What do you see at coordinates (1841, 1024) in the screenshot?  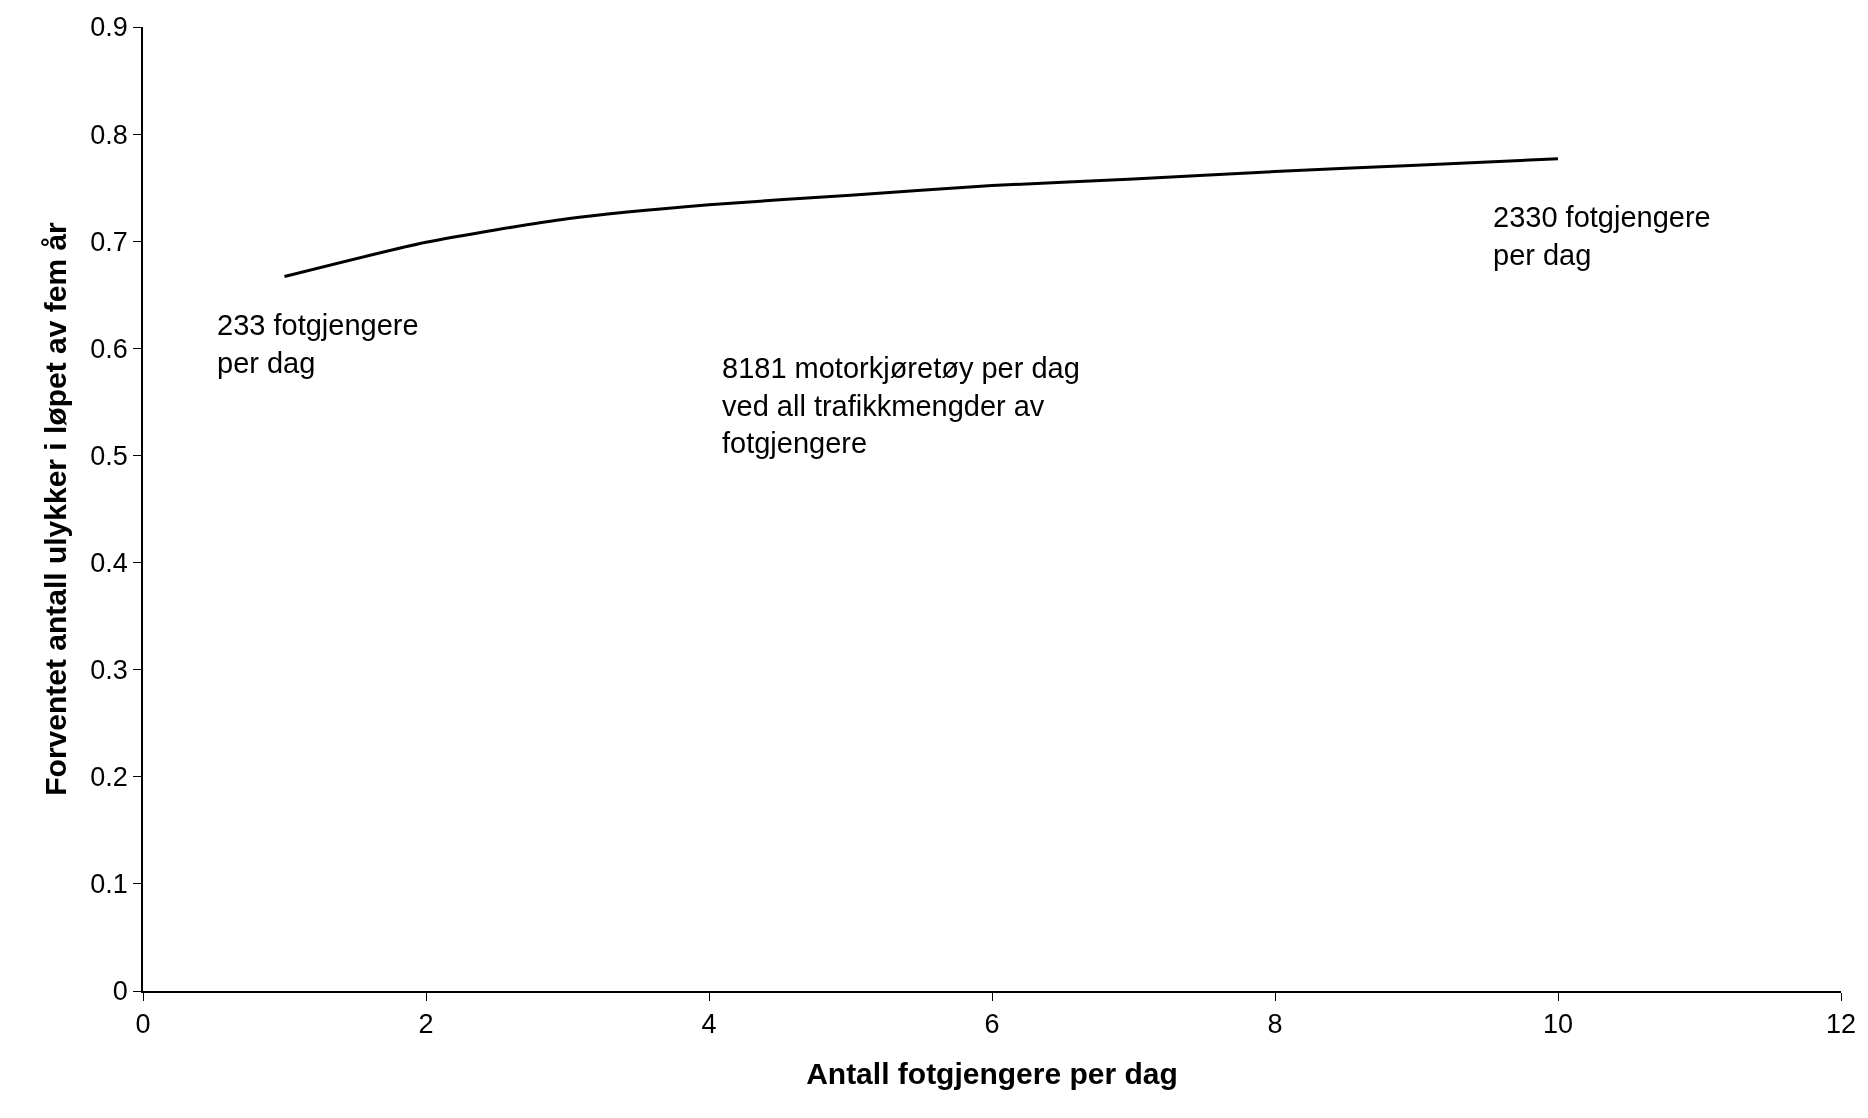 I see `x-tick-label: 12` at bounding box center [1841, 1024].